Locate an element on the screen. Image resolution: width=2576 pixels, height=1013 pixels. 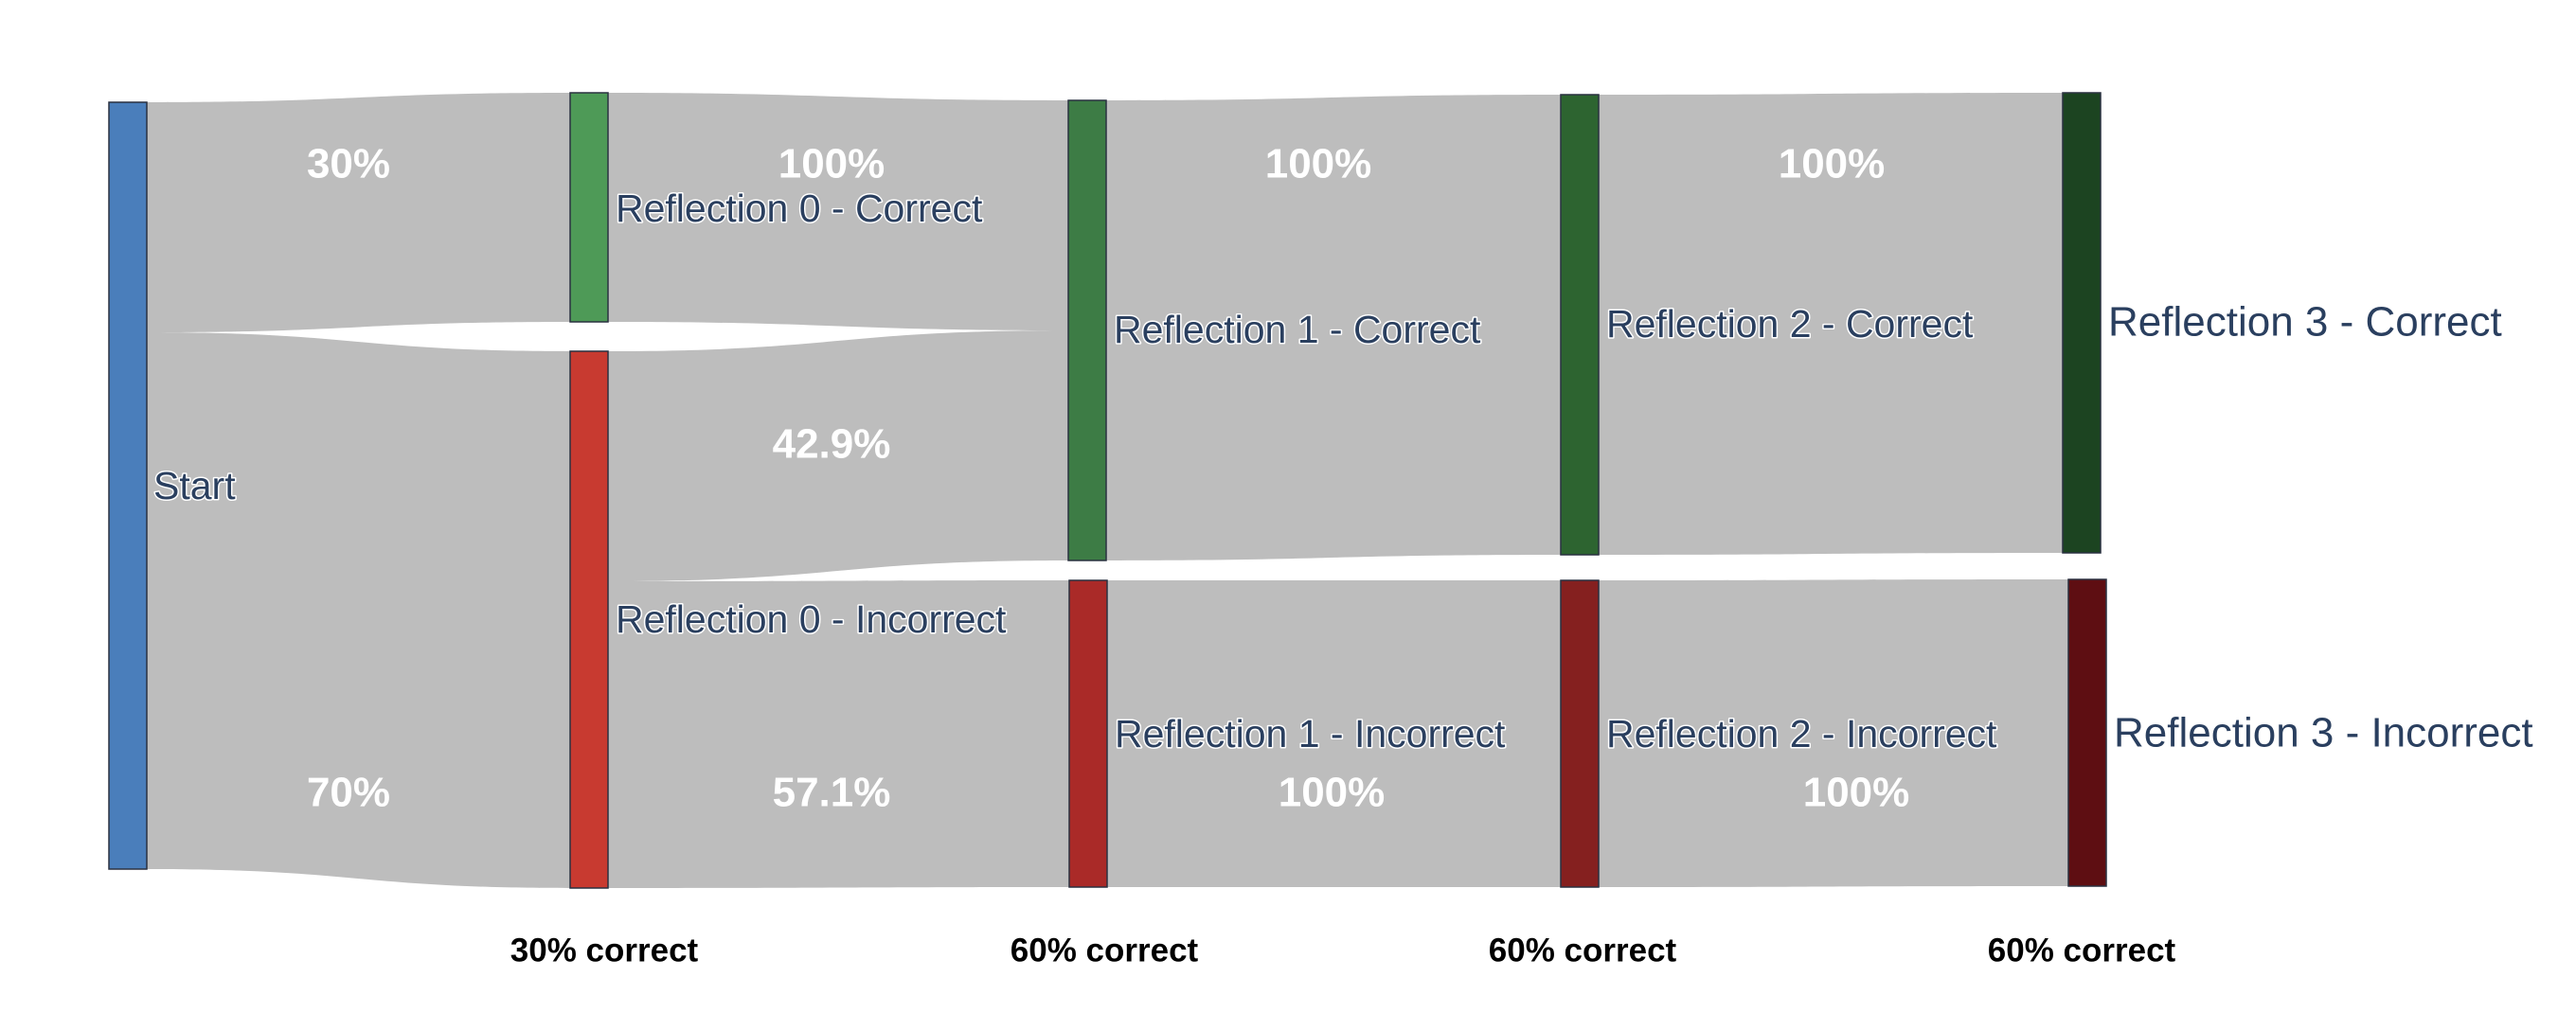
node-r0c is located at coordinates (589, 207).